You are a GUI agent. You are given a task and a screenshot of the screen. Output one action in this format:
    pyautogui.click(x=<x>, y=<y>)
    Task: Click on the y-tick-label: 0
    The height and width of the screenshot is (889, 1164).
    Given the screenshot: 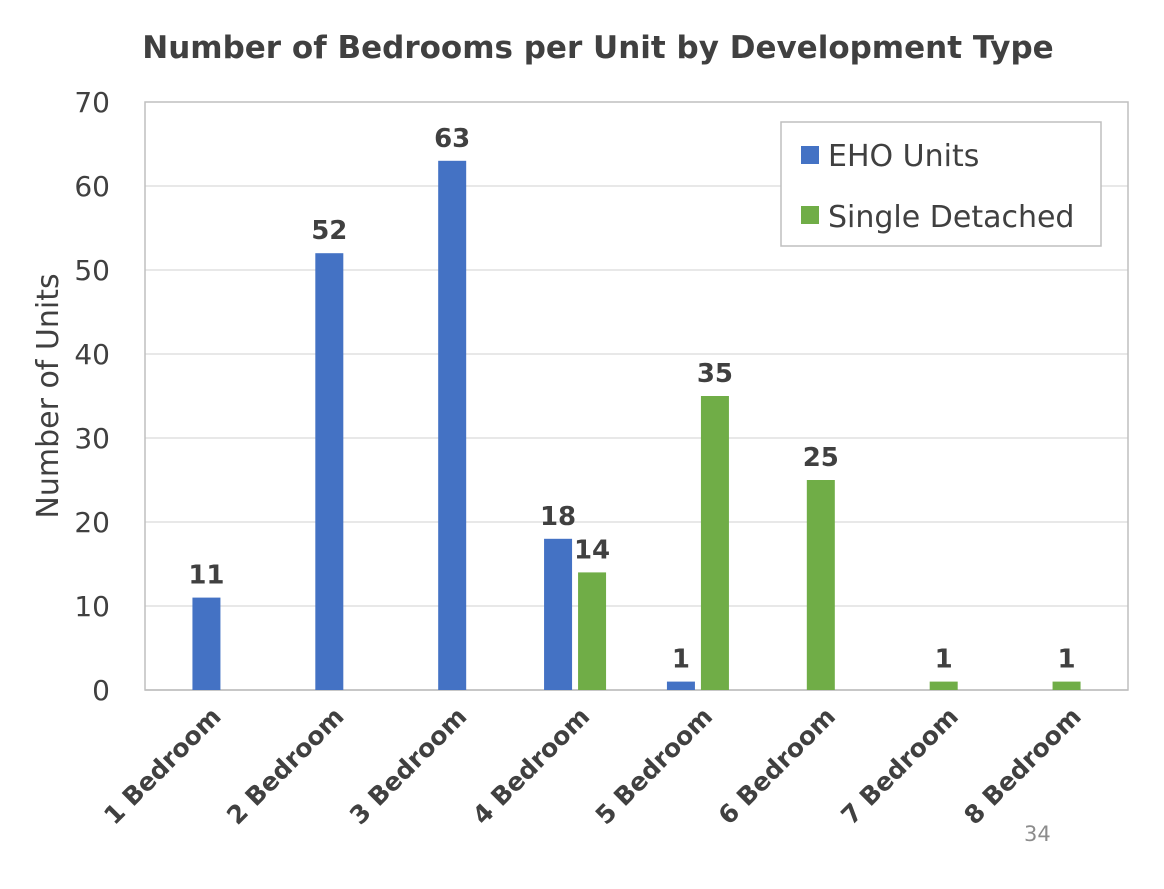 What is the action you would take?
    pyautogui.click(x=101, y=690)
    